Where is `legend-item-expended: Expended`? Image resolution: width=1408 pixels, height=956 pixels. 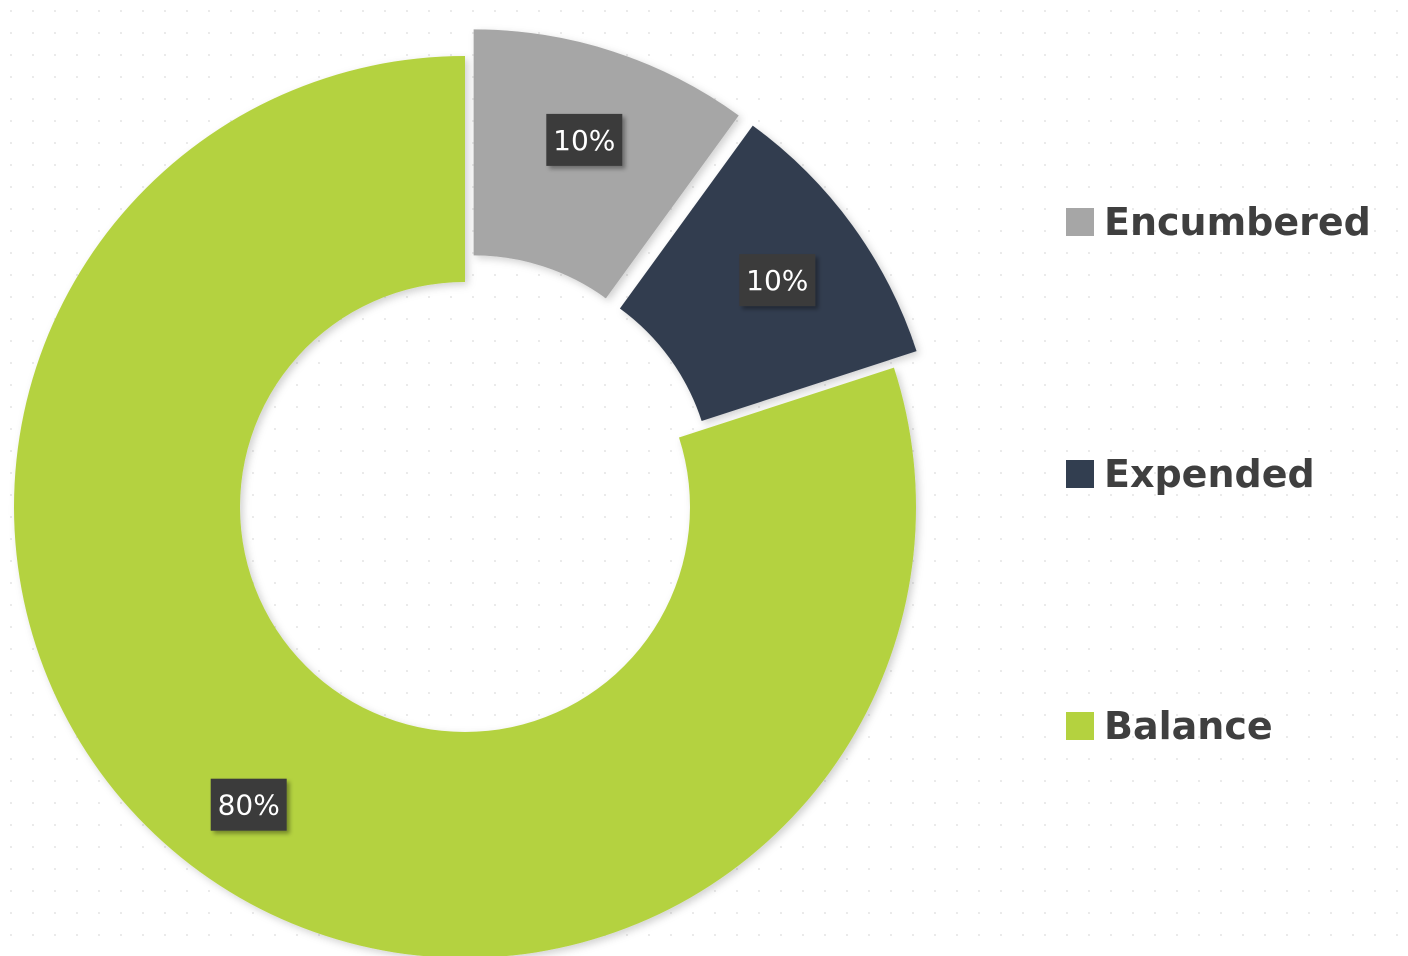 legend-item-expended: Expended is located at coordinates (1190, 474).